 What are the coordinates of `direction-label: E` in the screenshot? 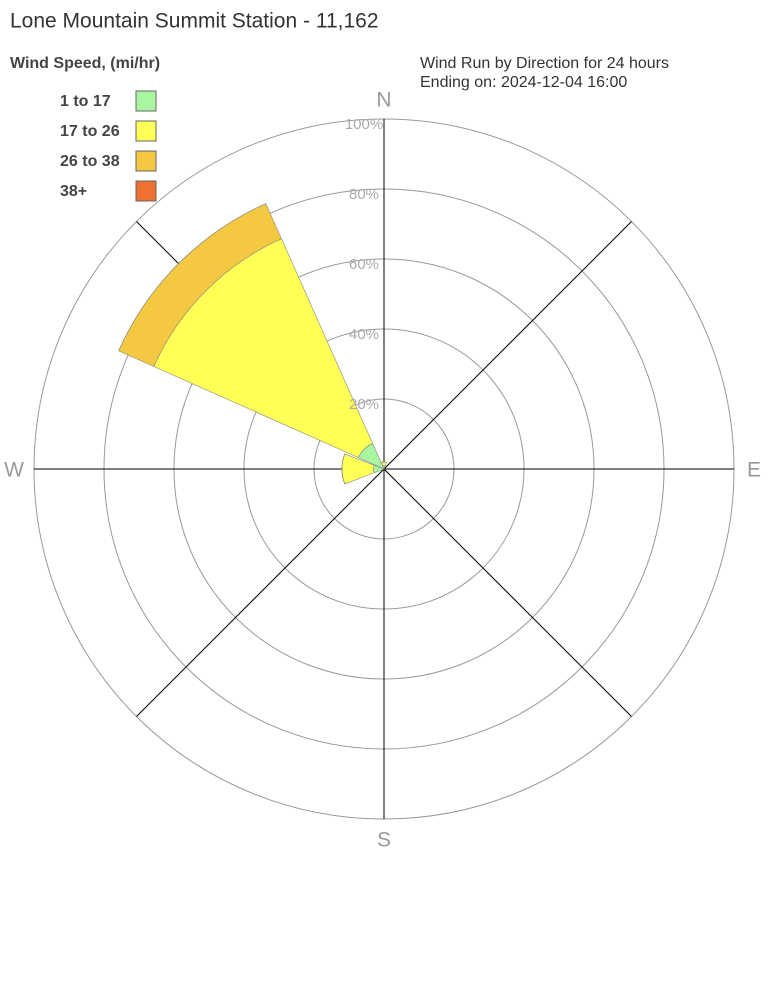 It's located at (754, 470).